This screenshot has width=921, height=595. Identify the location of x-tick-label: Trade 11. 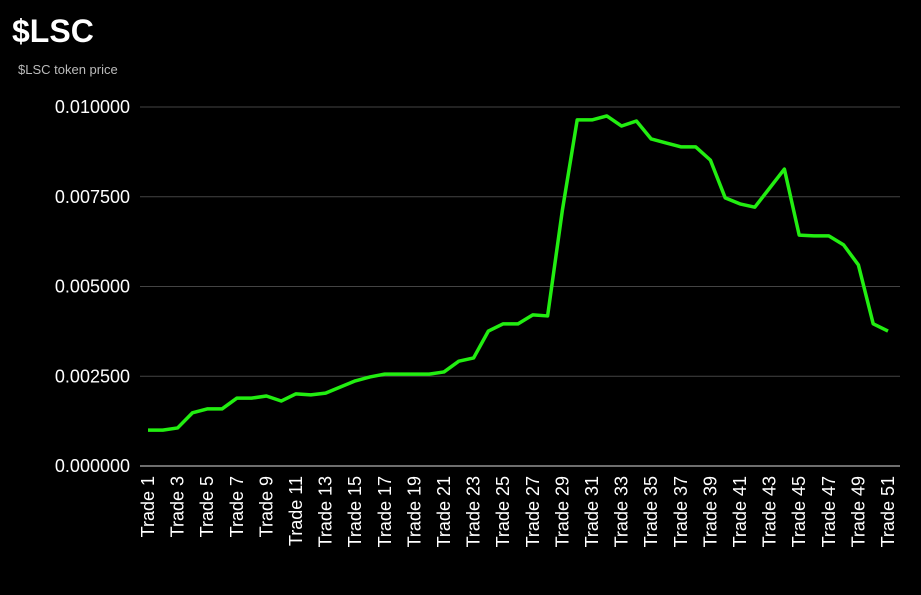
(296, 511).